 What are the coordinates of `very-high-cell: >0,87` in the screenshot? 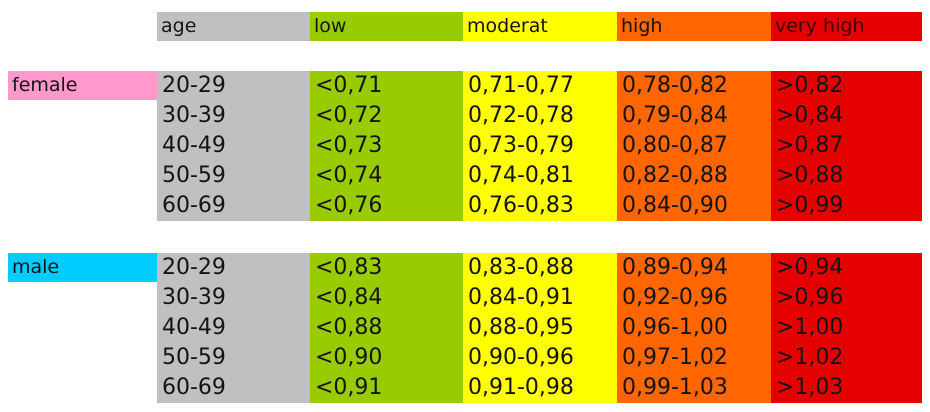 It's located at (810, 145).